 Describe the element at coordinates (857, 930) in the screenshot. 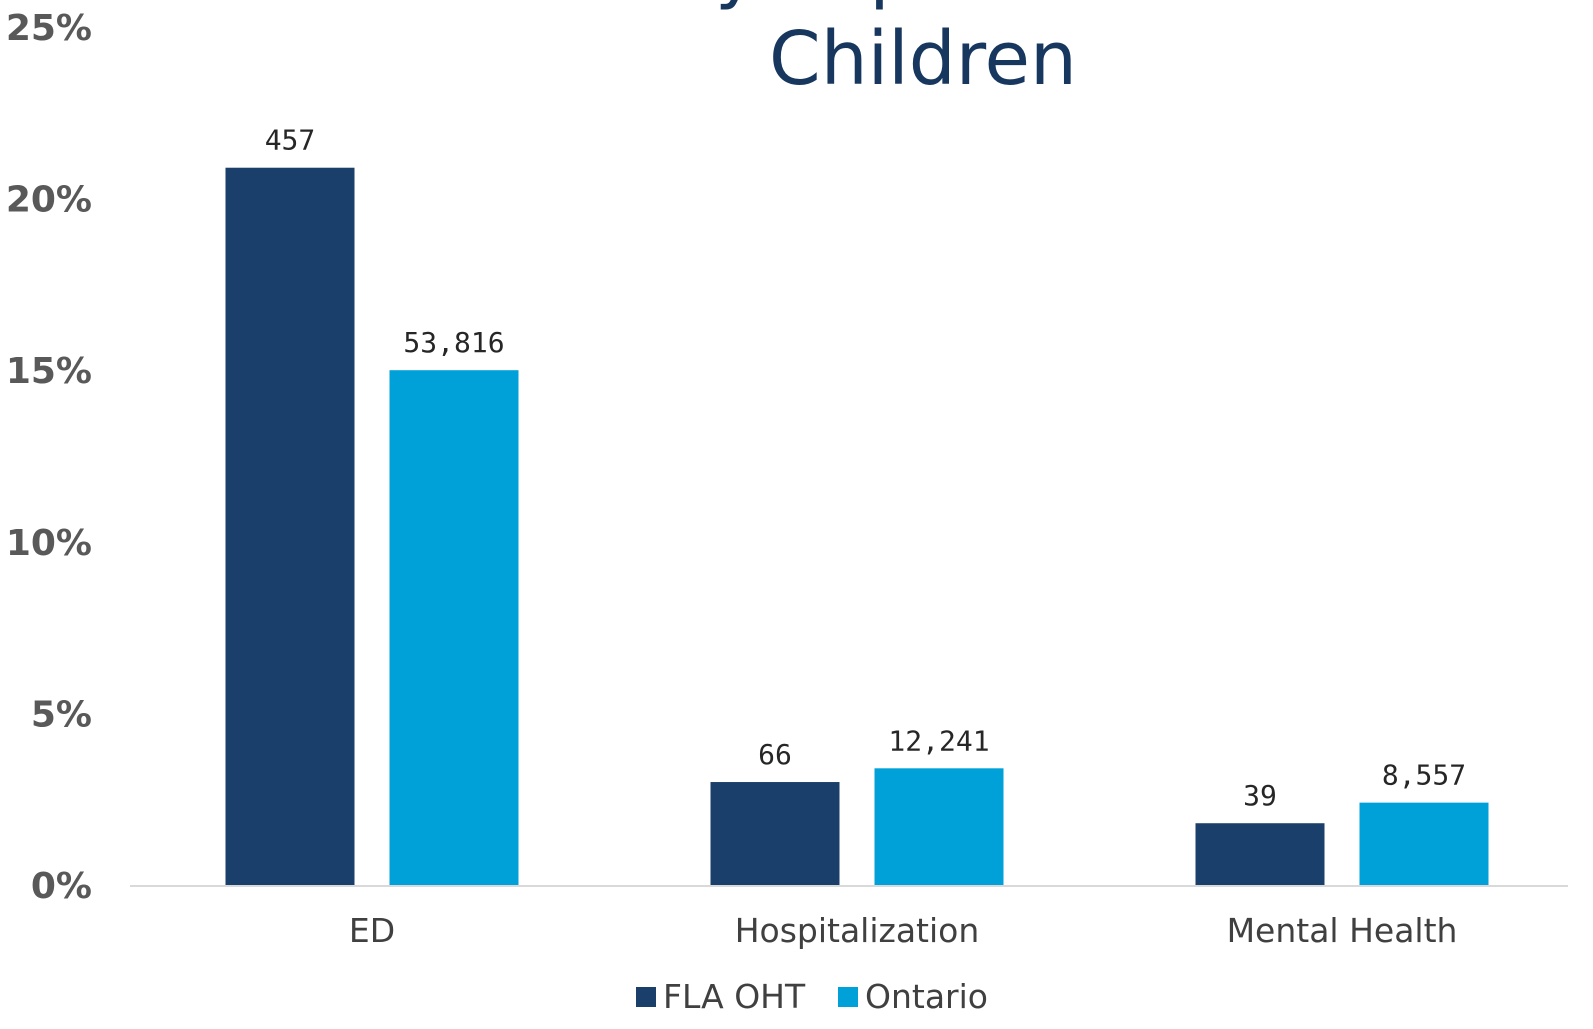

I see `x-tick-label: Hospitalization` at that location.